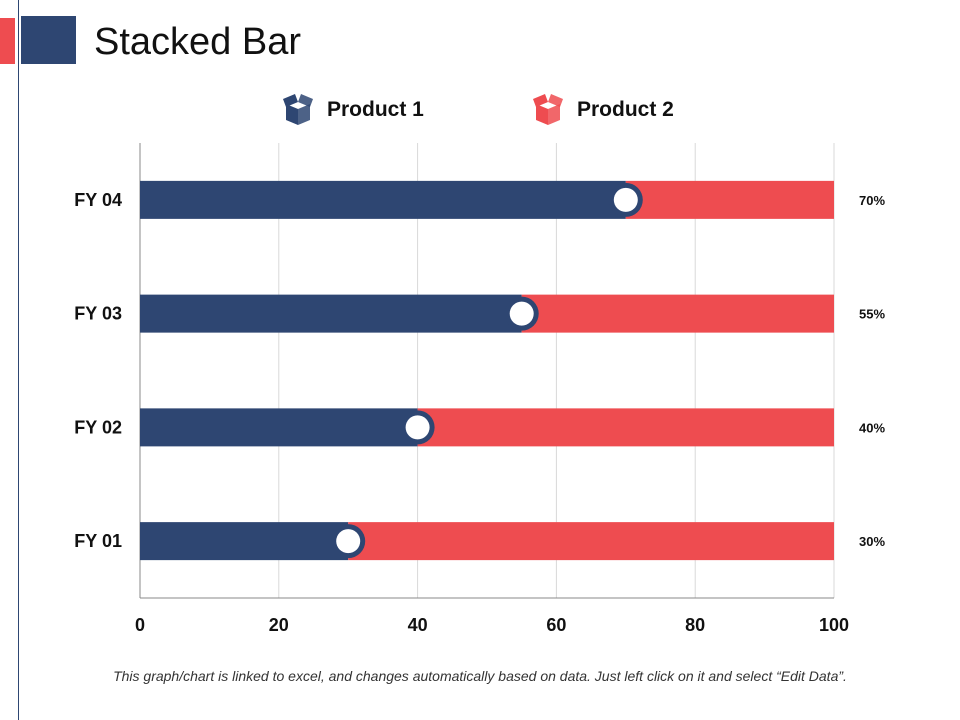 The height and width of the screenshot is (720, 960). Describe the element at coordinates (48, 40) in the screenshot. I see `title-accent-navy` at that location.